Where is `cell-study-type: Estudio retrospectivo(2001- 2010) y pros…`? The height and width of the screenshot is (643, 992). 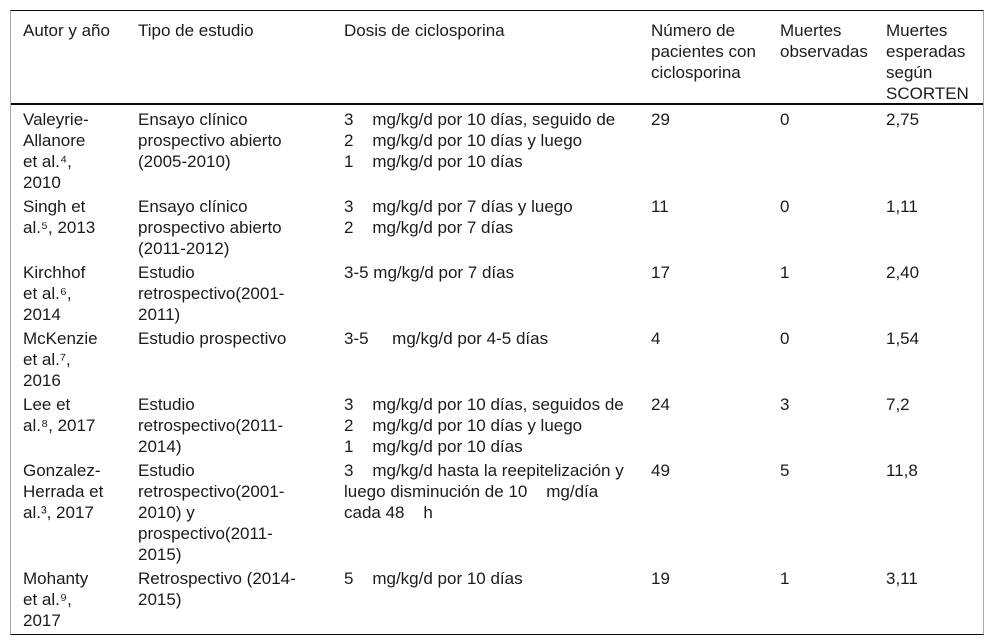 cell-study-type: Estudio retrospectivo(2001- 2010) y pros… is located at coordinates (211, 512).